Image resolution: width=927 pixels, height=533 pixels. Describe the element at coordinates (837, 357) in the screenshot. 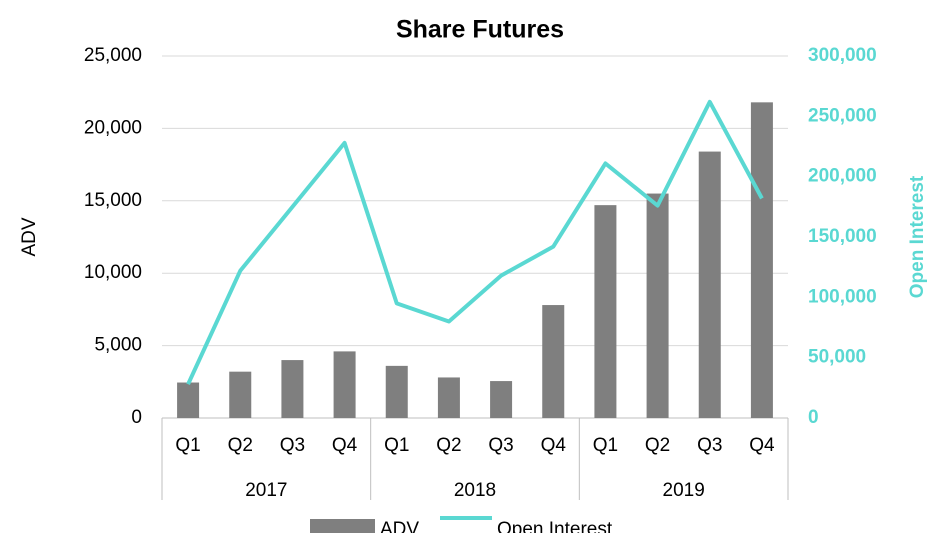

I see `y2-tick-label: 50,000` at that location.